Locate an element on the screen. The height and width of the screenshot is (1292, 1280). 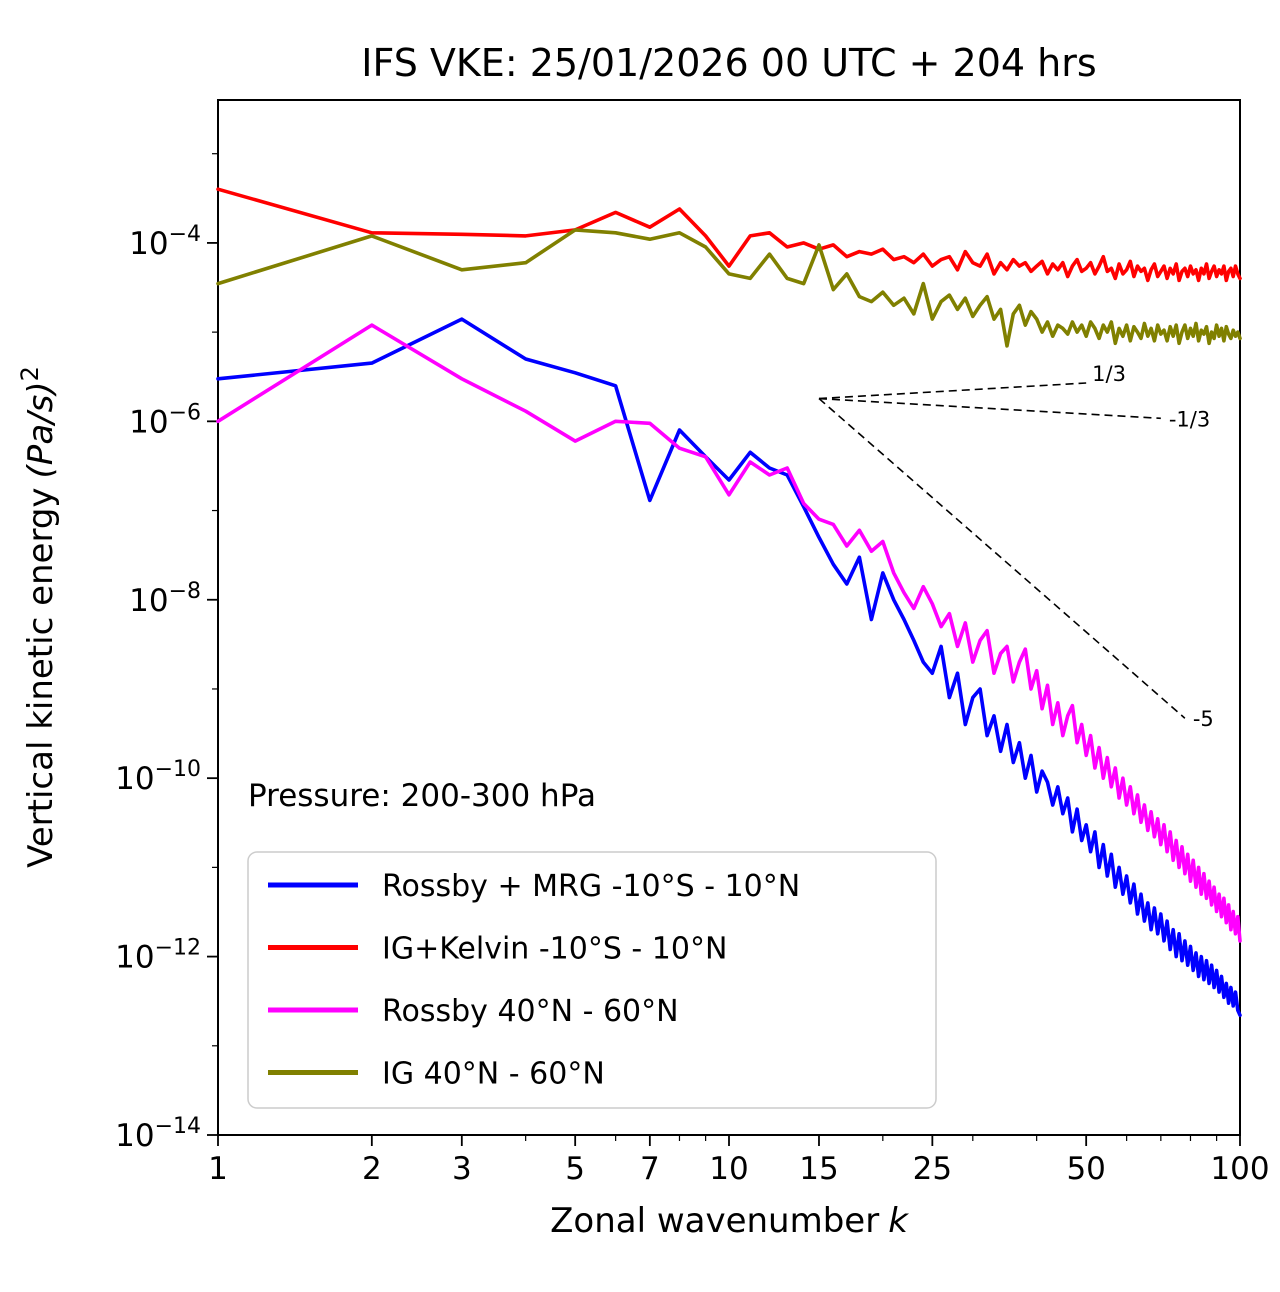
y-axis-label-math: (Pa/s) is located at coordinates (41, 429).